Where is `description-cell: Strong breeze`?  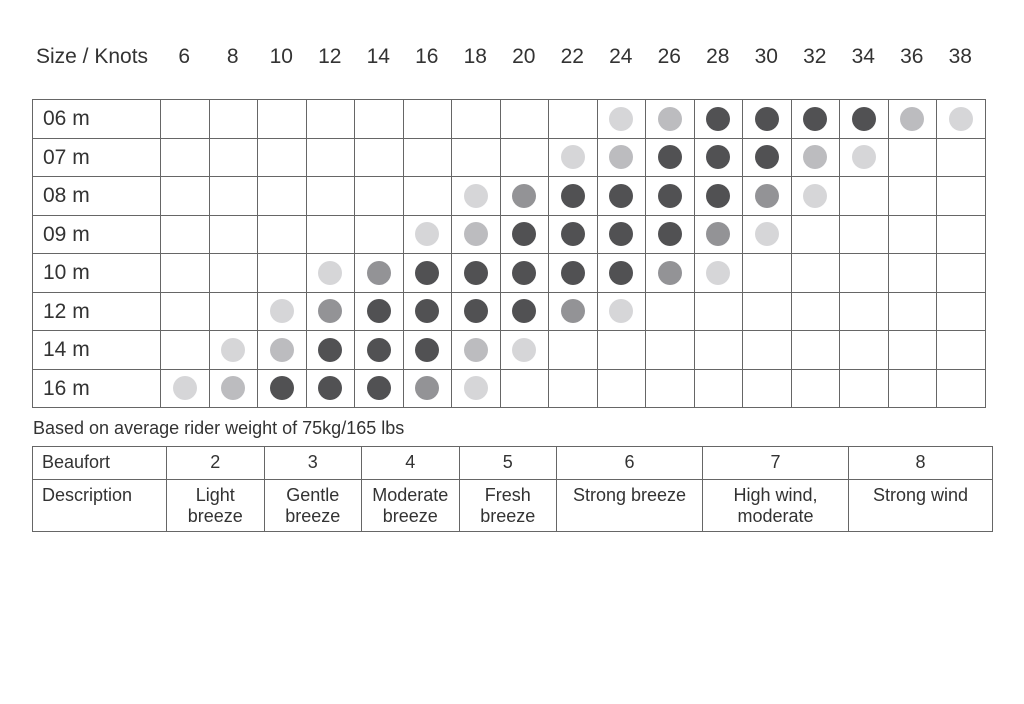
description-cell: Strong breeze is located at coordinates (630, 506).